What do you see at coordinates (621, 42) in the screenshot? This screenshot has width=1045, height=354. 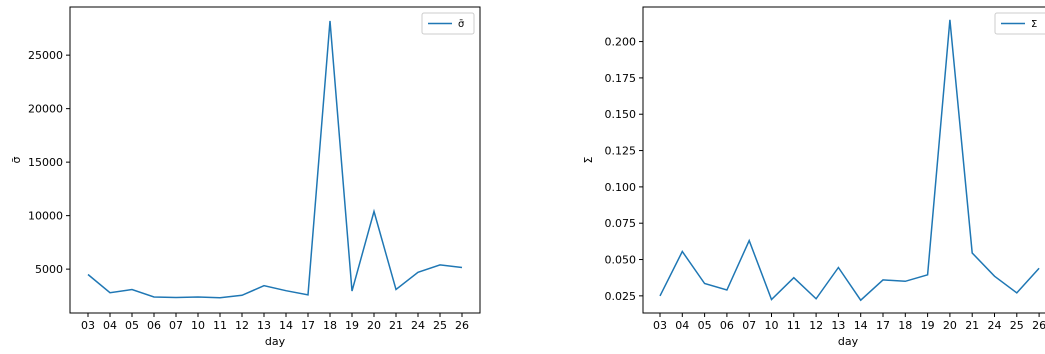 I see `y-tick-label: 0.200` at bounding box center [621, 42].